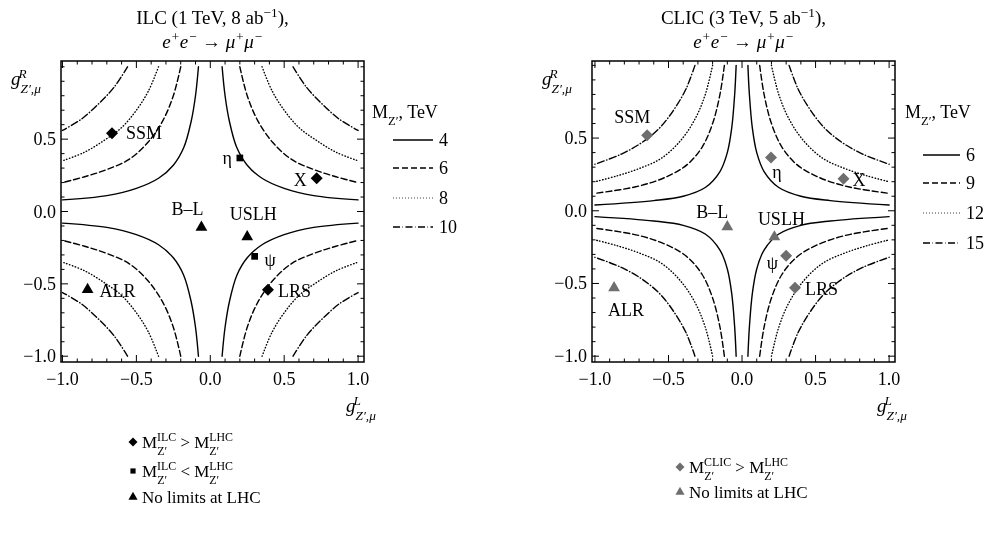  Describe the element at coordinates (212, 16) in the screenshot. I see `chart-title: ILC (1 TeV, 8 ab$^{−1}$),` at that location.